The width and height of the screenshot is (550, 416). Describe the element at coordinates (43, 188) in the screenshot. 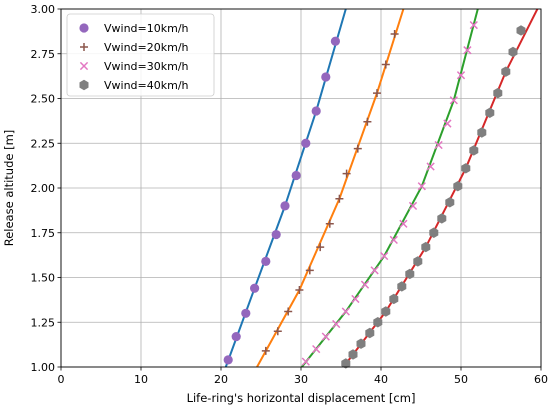

I see `y-tick-label: 2.00` at that location.